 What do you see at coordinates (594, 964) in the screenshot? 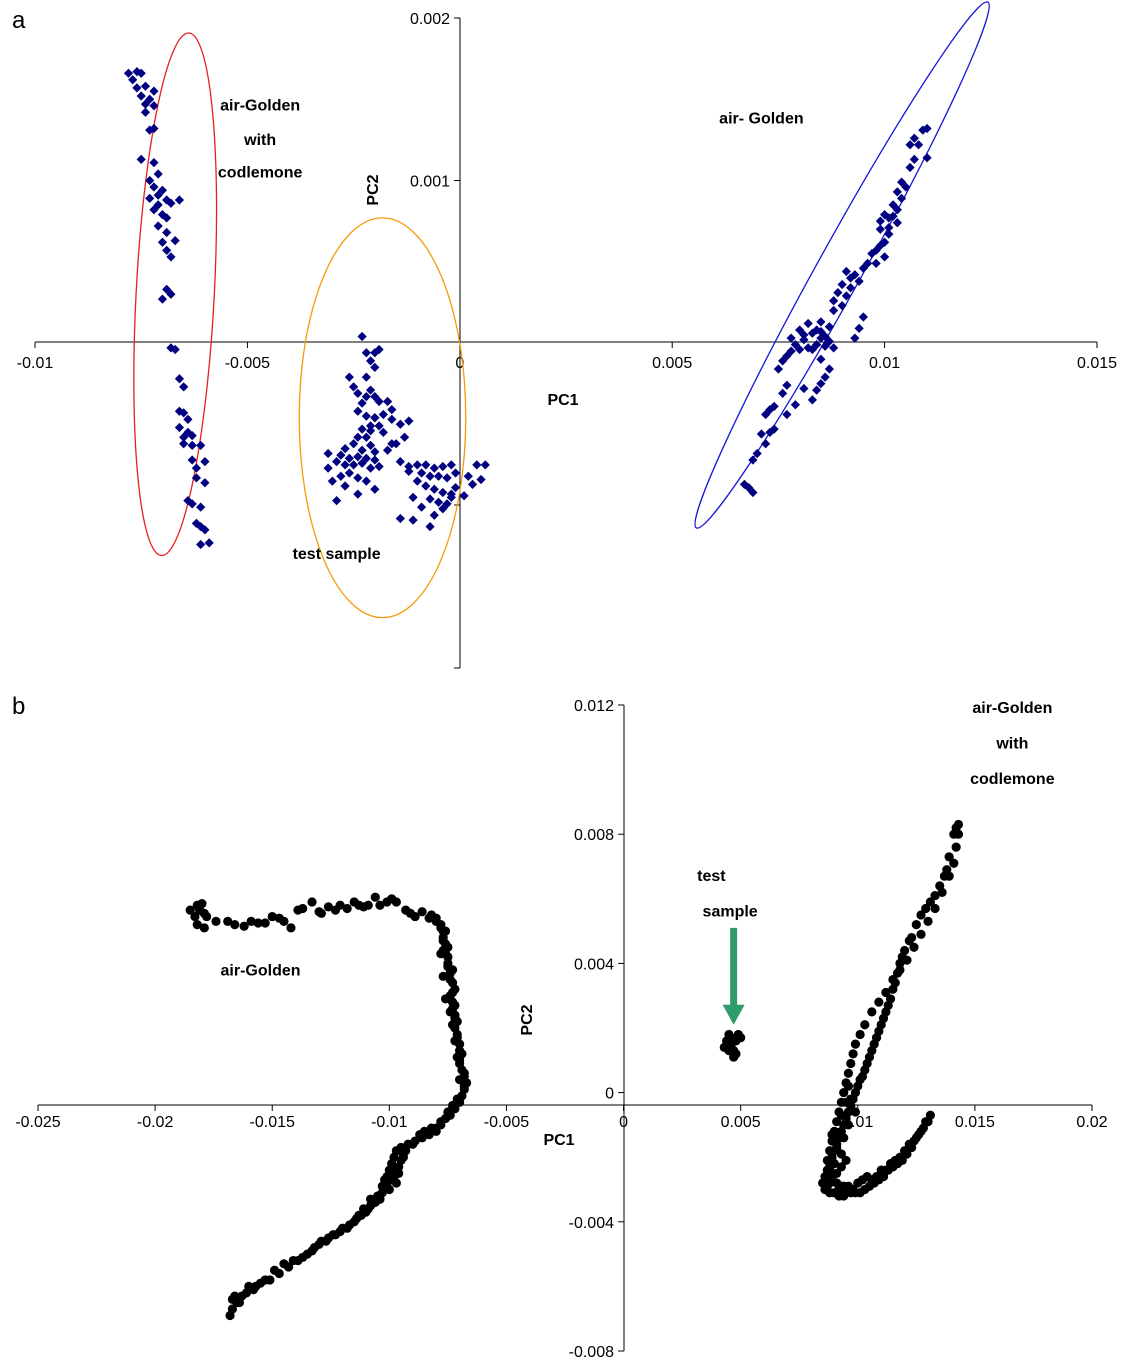
I see `panel-b-y-tick-label: 0.004` at bounding box center [594, 964].